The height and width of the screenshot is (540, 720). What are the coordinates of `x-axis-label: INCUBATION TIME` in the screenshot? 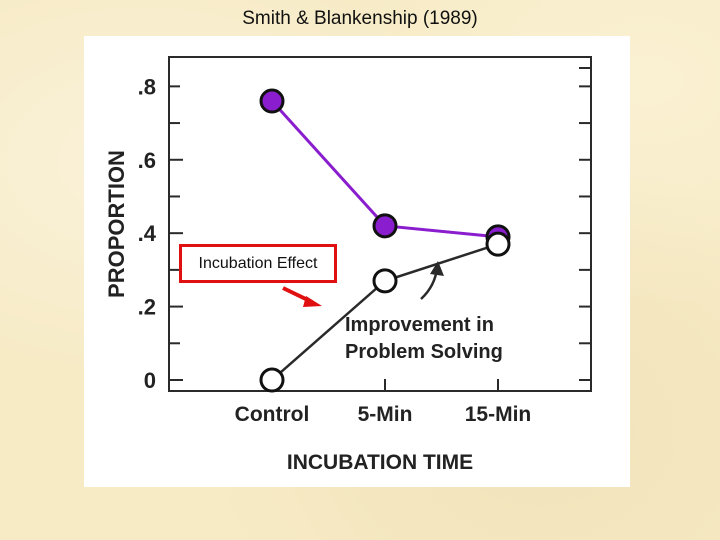 It's located at (380, 462).